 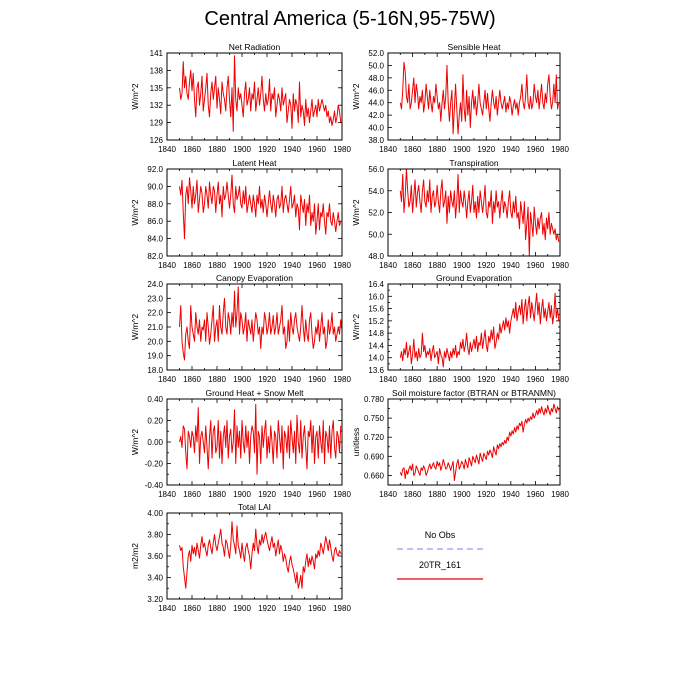 I want to click on y-tick-label: 15.6, so click(x=376, y=309).